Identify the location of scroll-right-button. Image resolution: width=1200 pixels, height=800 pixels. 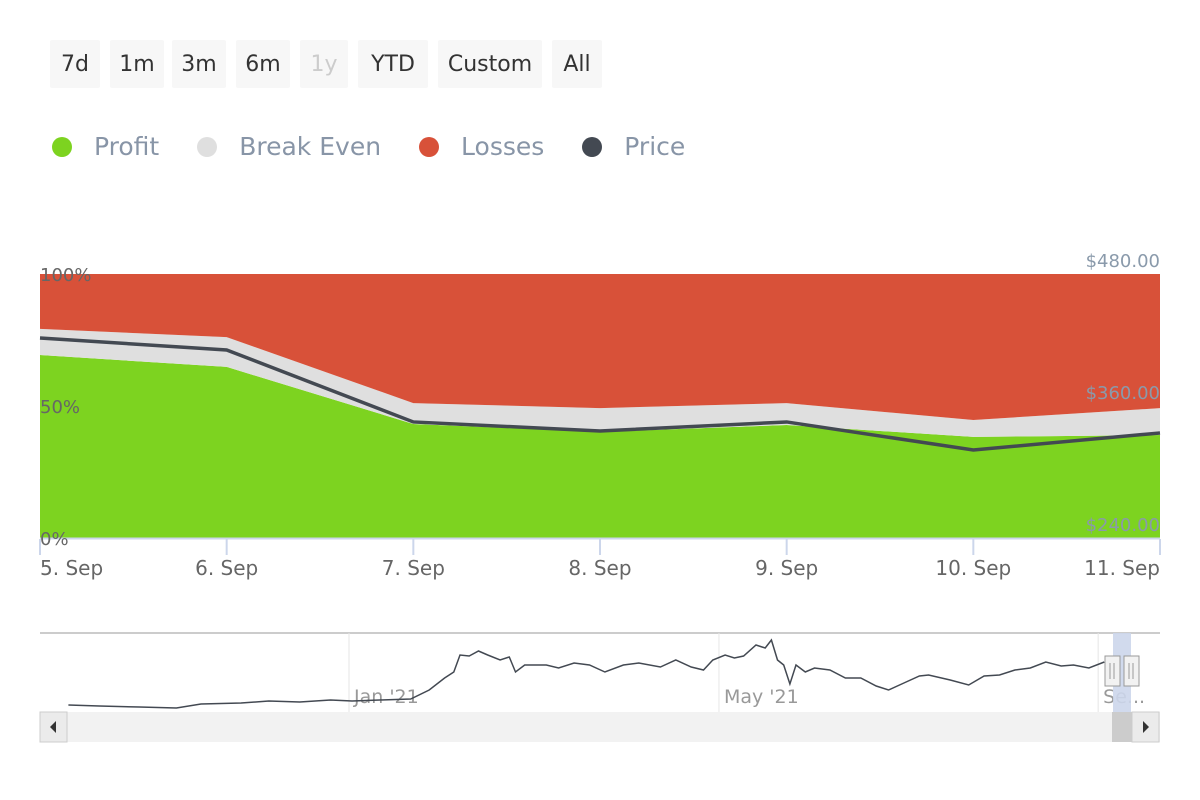
(1145, 727).